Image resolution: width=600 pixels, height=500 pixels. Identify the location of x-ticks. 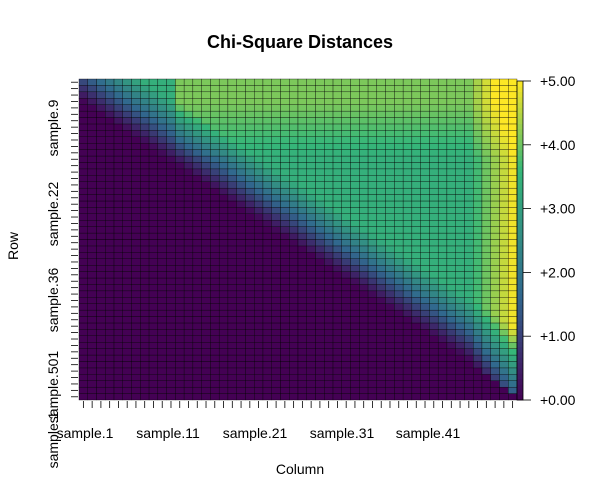
(298, 404).